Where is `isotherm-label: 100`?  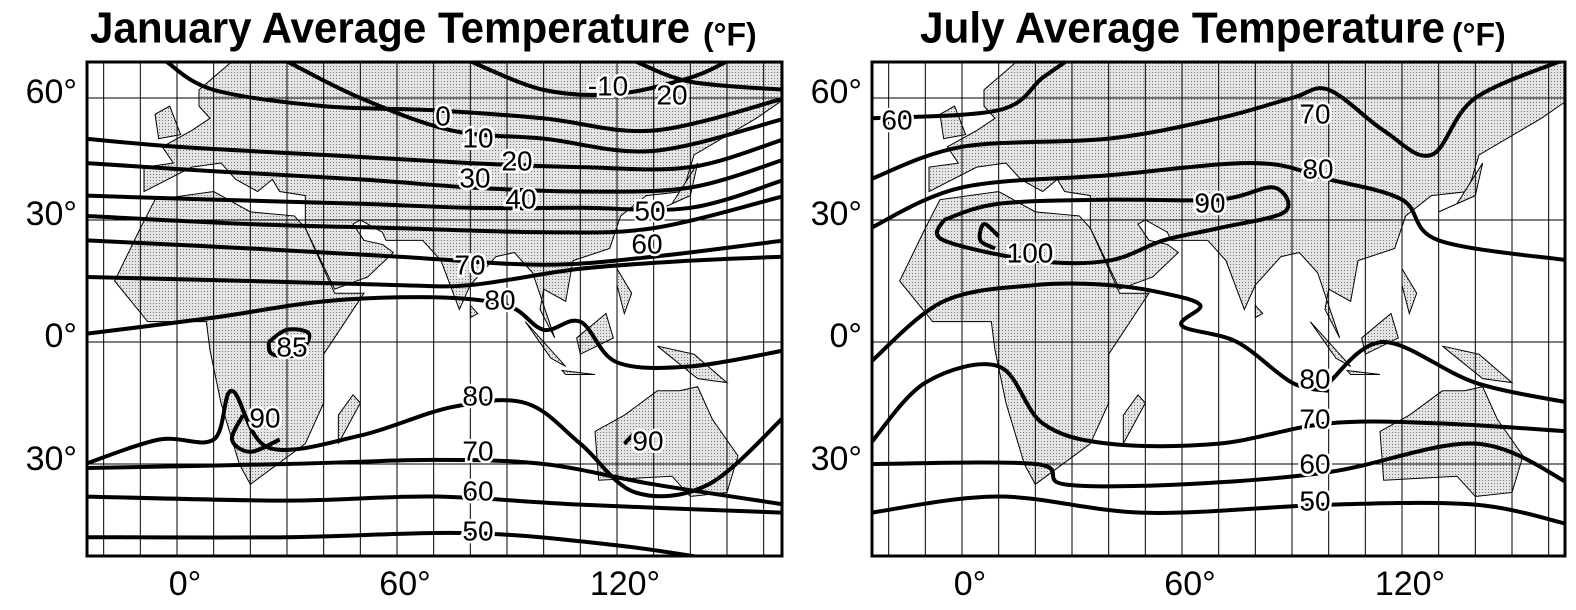 isotherm-label: 100 is located at coordinates (1030, 252).